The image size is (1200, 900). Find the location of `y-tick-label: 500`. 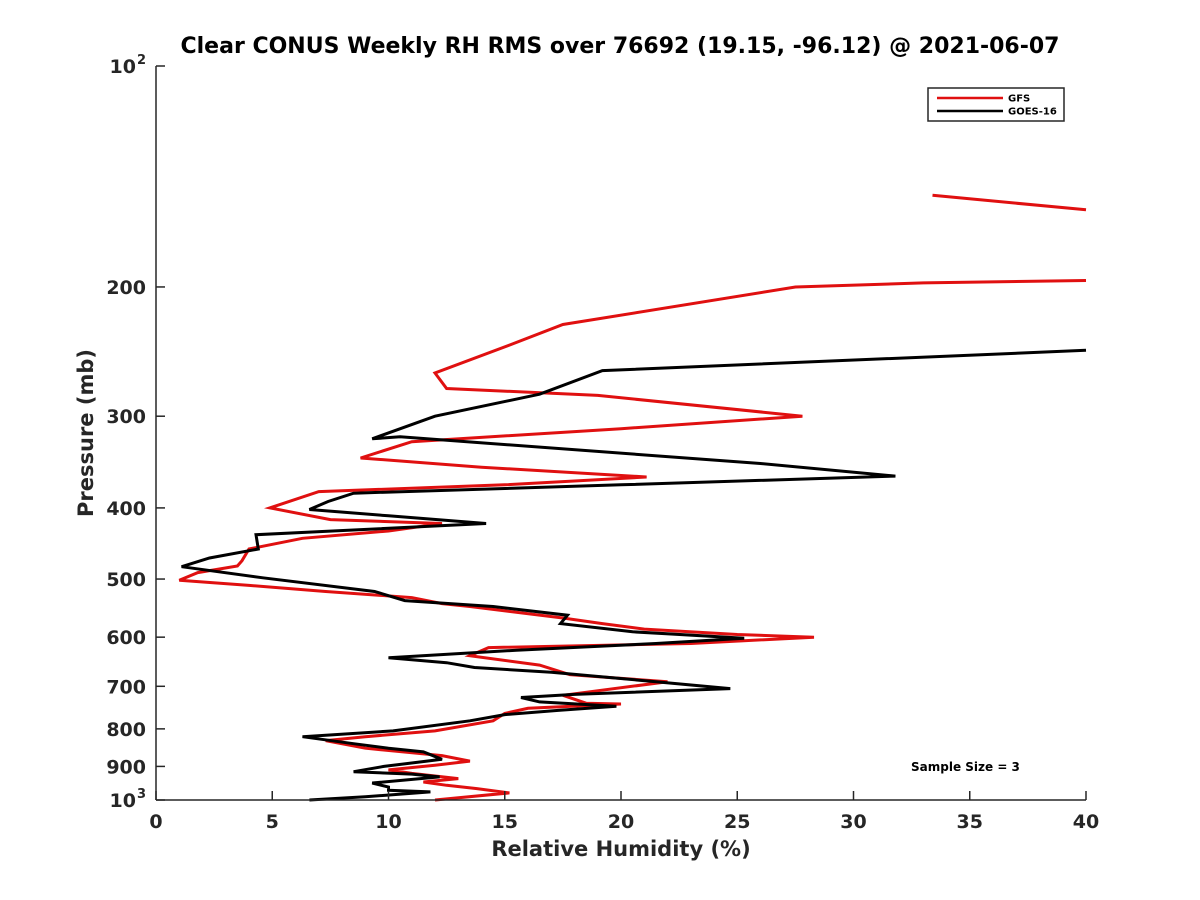

y-tick-label: 500 is located at coordinates (126, 580).